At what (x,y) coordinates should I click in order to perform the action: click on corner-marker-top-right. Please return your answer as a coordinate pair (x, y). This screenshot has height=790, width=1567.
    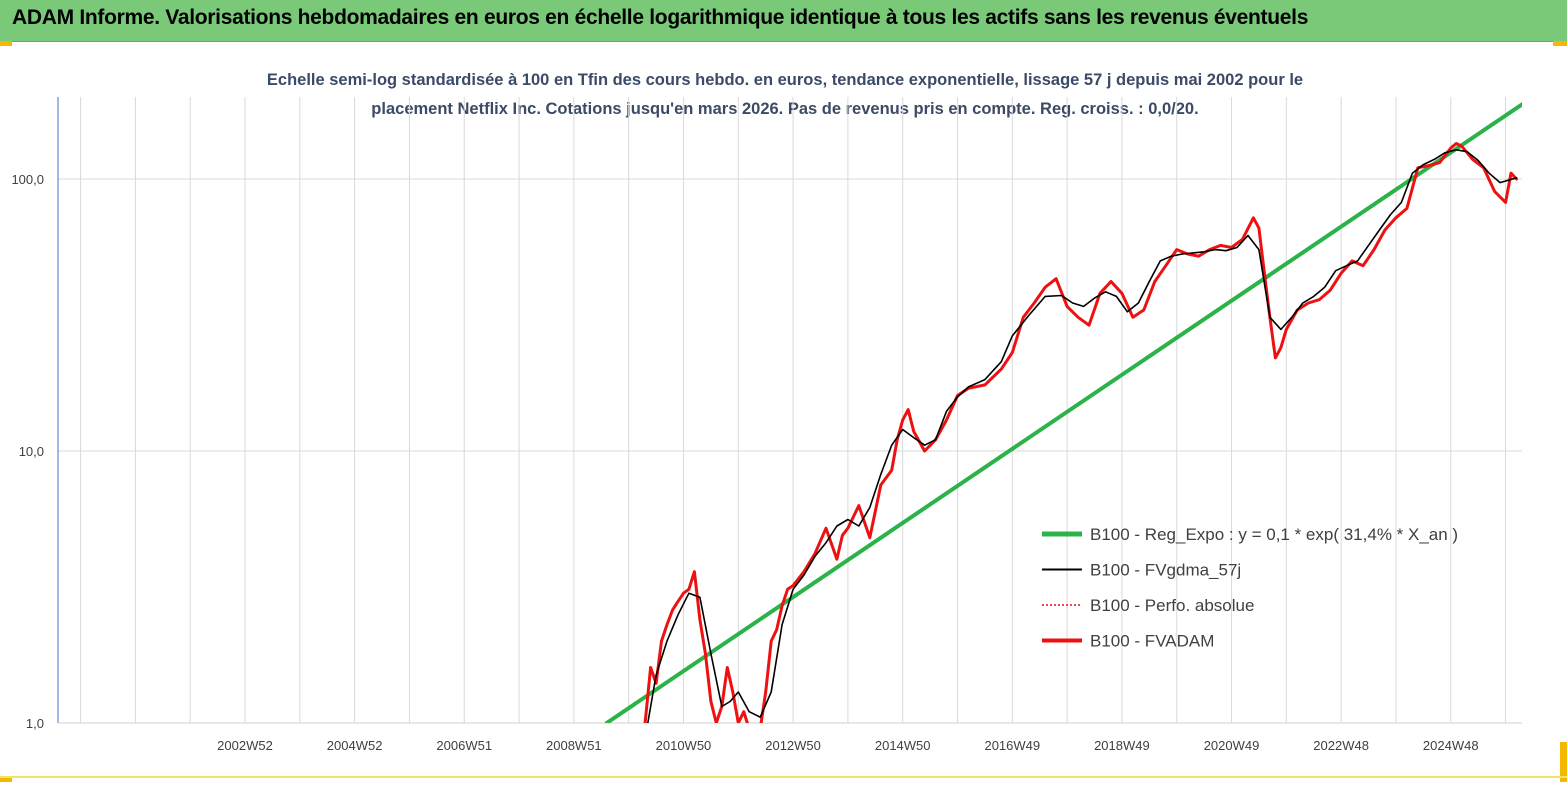
    Looking at the image, I should click on (1560, 43).